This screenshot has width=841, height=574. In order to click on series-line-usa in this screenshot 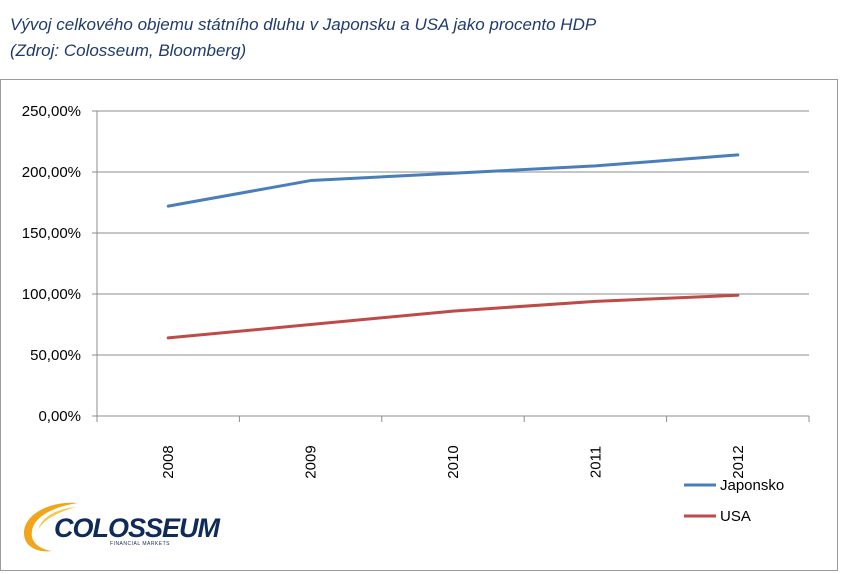, I will do `click(453, 316)`.